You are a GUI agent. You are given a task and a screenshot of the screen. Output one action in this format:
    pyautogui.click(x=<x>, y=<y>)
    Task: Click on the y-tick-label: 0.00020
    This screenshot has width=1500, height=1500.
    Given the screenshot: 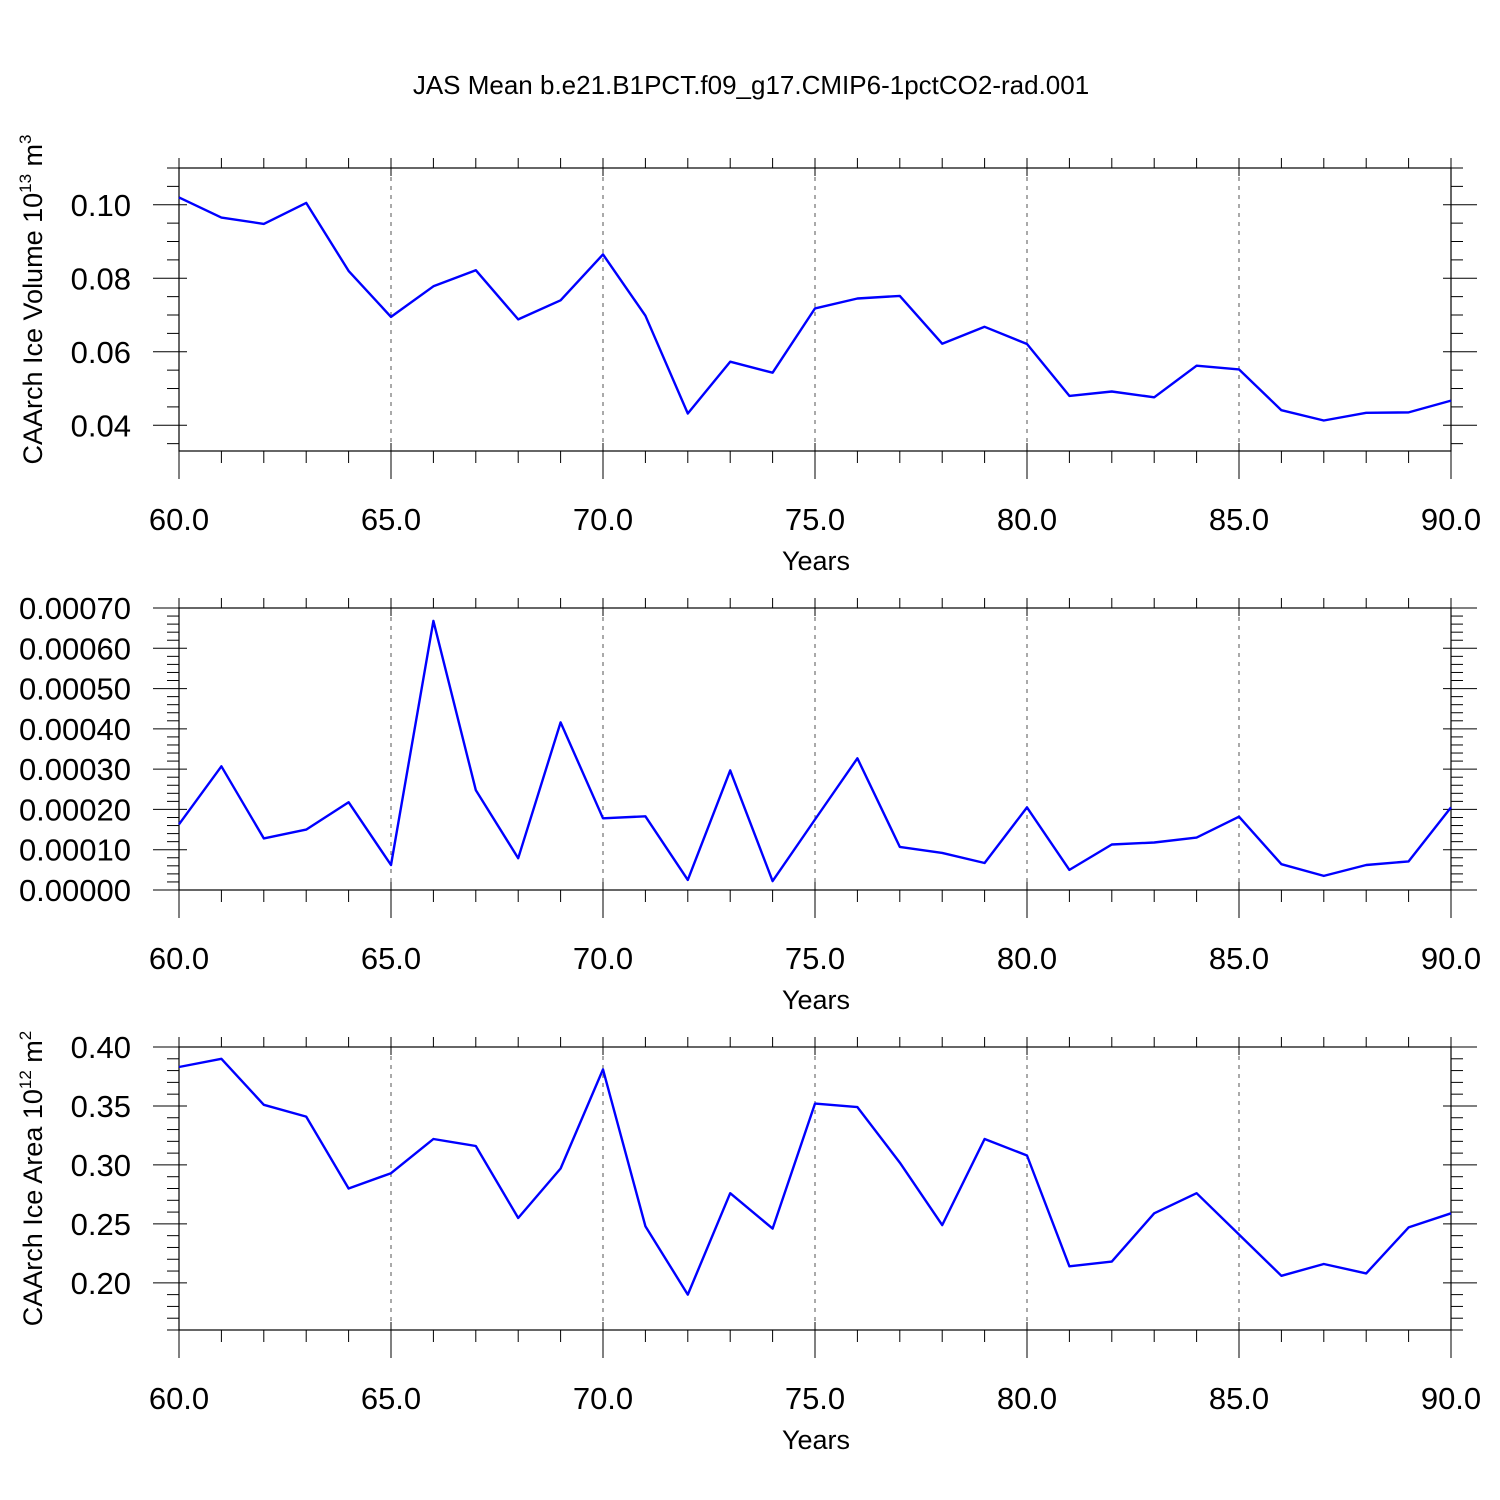 What is the action you would take?
    pyautogui.click(x=75, y=809)
    